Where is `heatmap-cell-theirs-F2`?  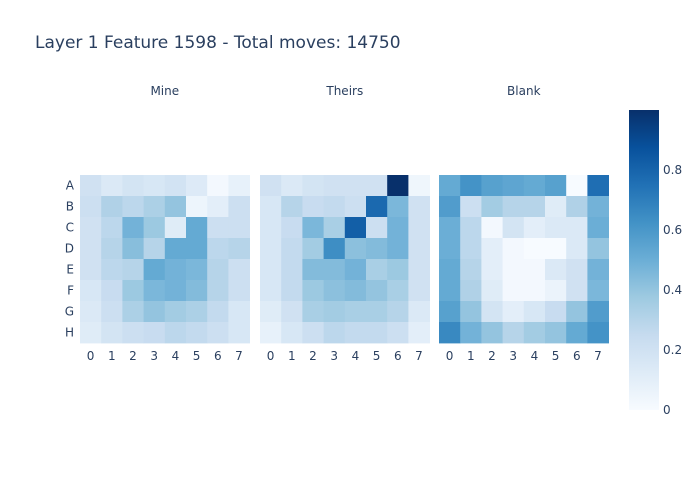
heatmap-cell-theirs-F2 is located at coordinates (313, 291).